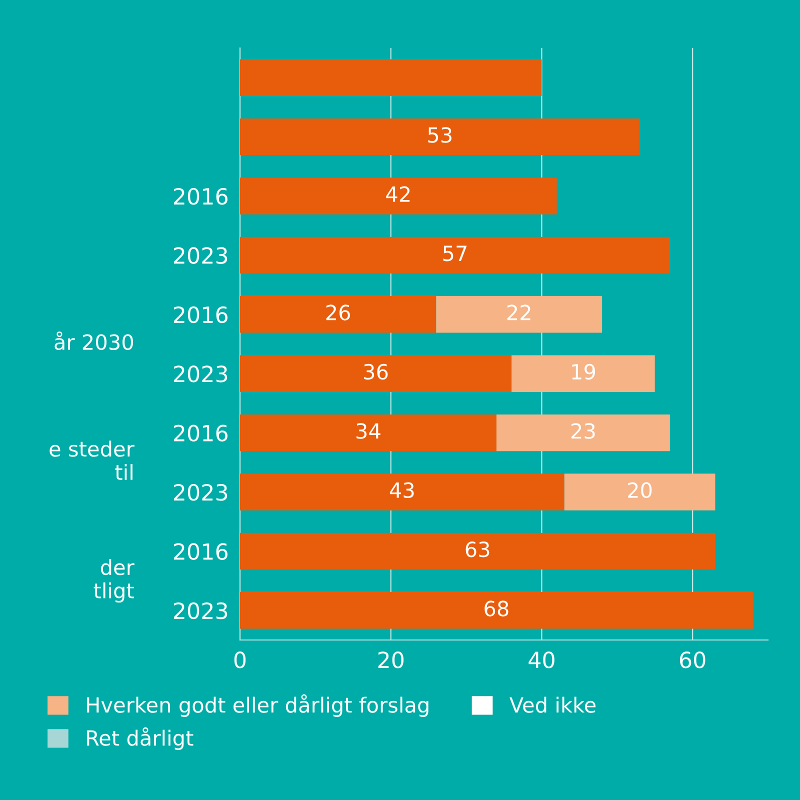  What do you see at coordinates (92, 460) in the screenshot?
I see `text: e steder til` at bounding box center [92, 460].